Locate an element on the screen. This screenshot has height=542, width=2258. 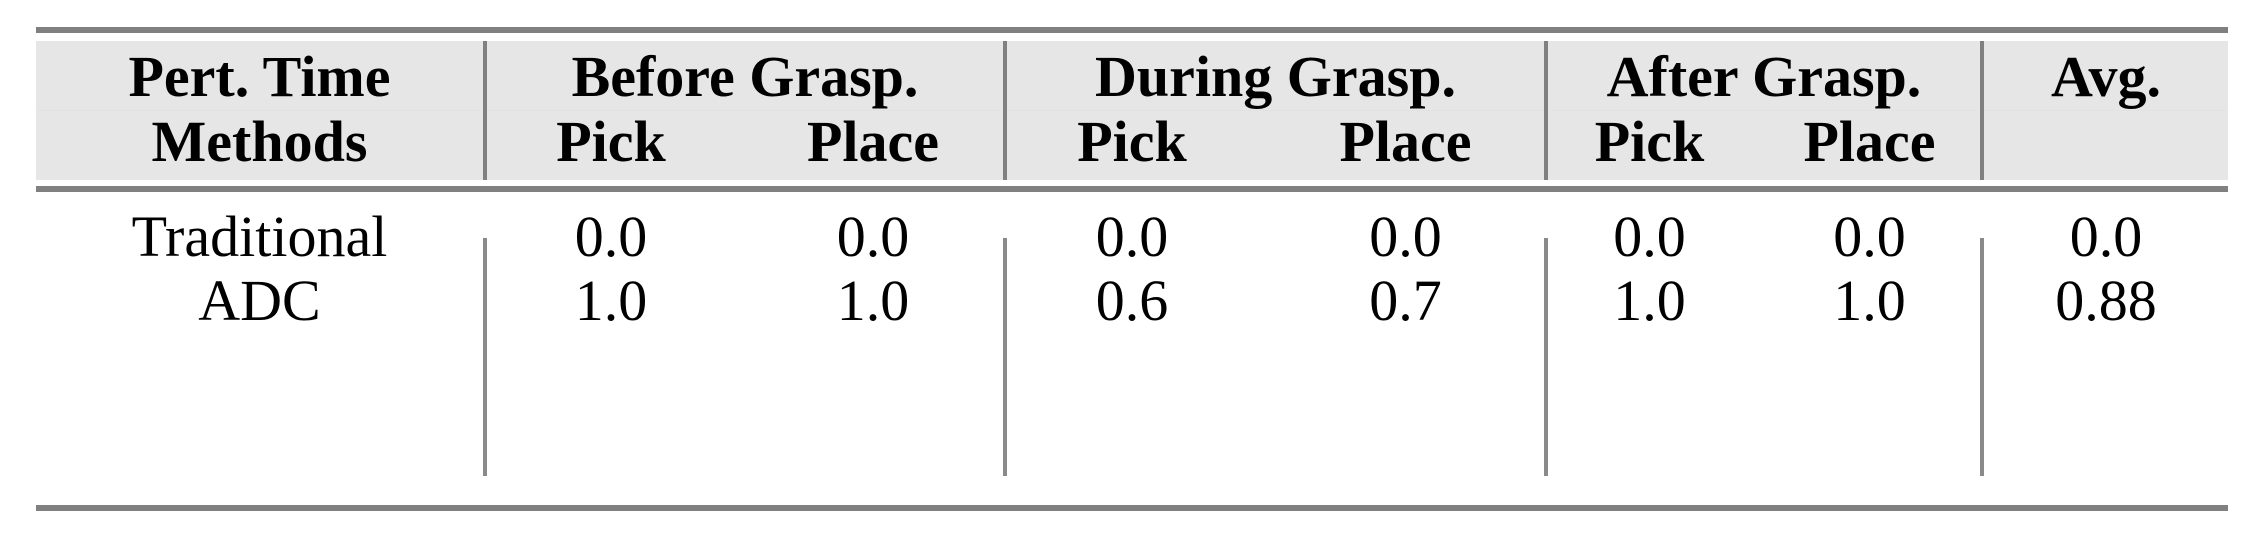
header-after-grasp-pick: Pick is located at coordinates (1649, 141).